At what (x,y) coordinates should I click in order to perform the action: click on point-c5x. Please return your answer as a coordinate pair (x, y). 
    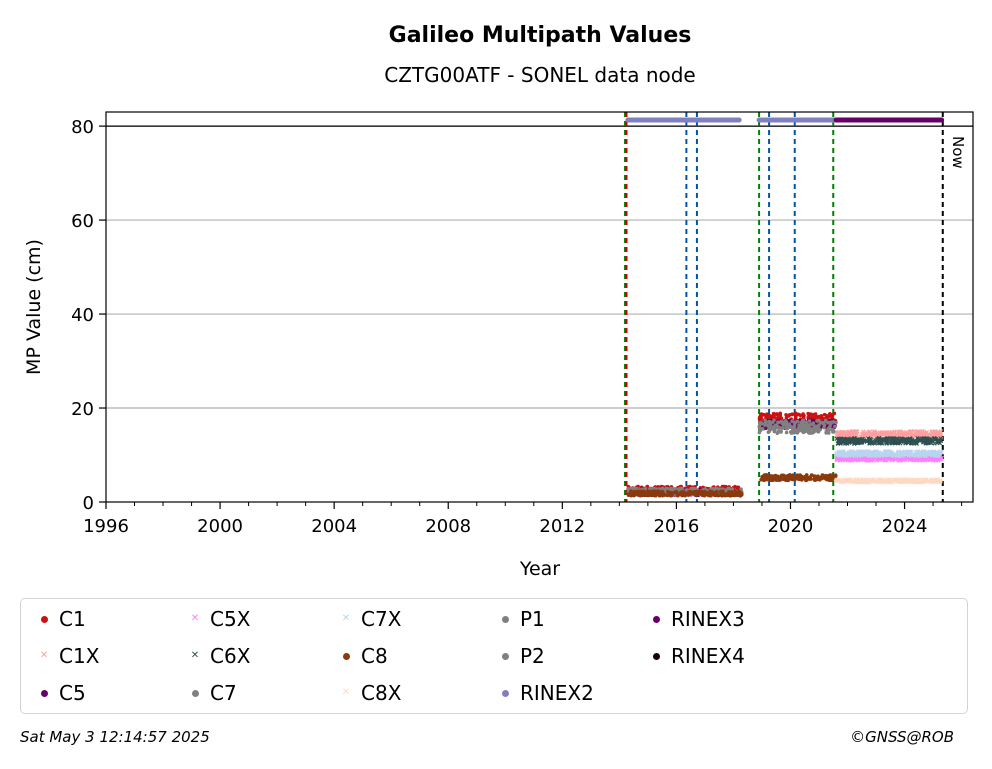
    Looking at the image, I should click on (941, 459).